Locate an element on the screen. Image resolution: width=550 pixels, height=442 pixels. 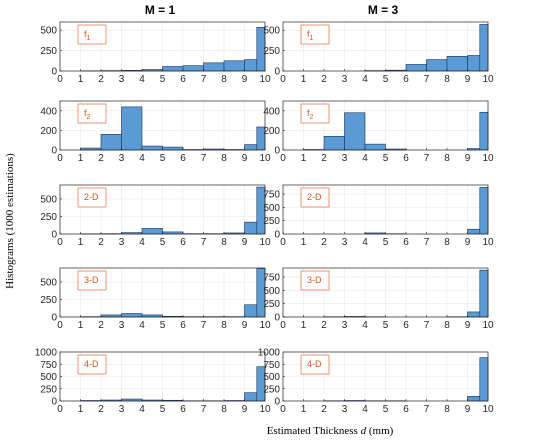
x-axis-label-symbol: d is located at coordinates (364, 431).